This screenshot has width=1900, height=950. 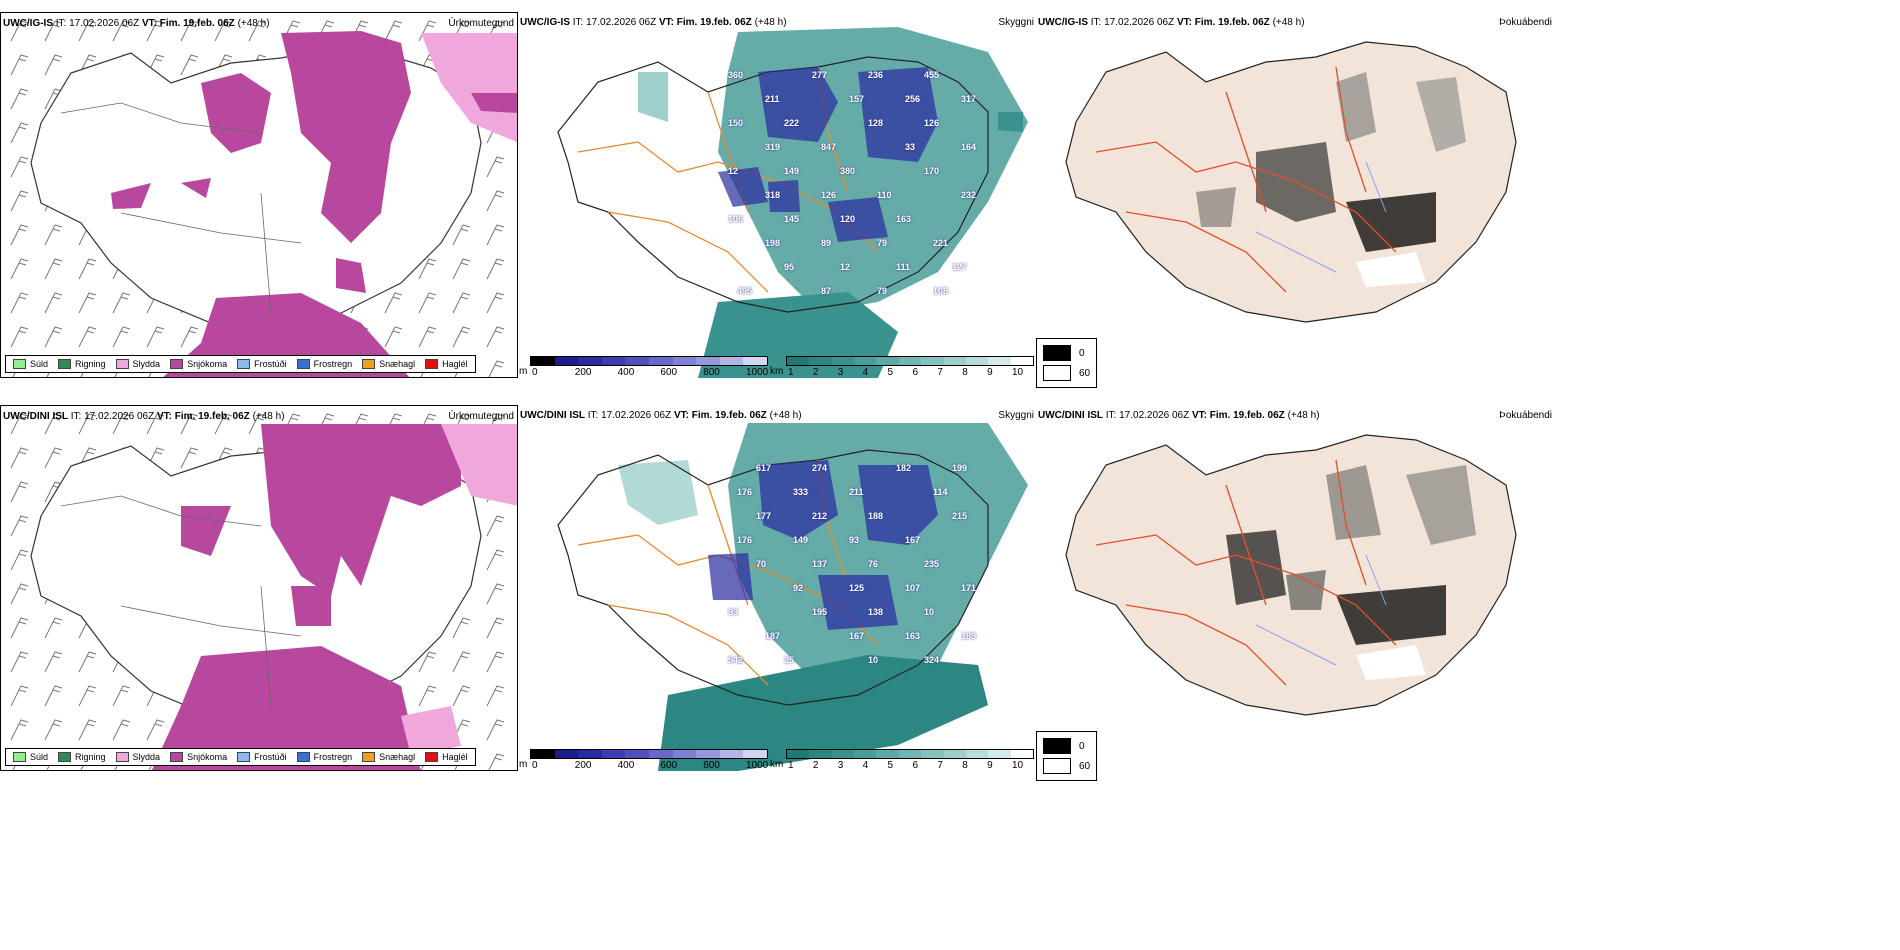 What do you see at coordinates (773, 195) in the screenshot?
I see `ceiling-value-label: 318` at bounding box center [773, 195].